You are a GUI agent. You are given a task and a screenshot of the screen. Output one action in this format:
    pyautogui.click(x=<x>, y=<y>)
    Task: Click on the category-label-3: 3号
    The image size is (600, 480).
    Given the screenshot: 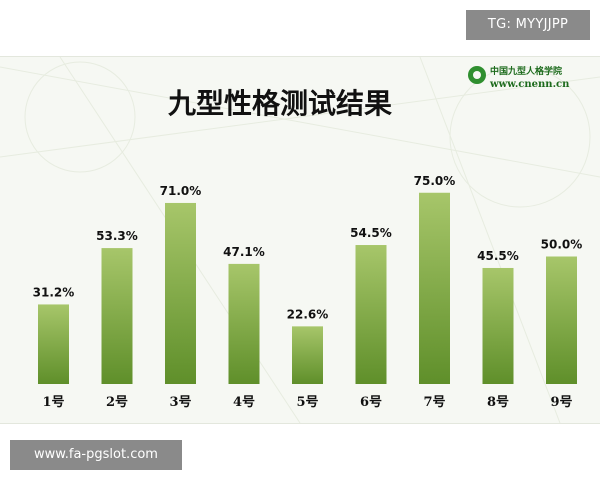 What is the action you would take?
    pyautogui.click(x=180, y=402)
    